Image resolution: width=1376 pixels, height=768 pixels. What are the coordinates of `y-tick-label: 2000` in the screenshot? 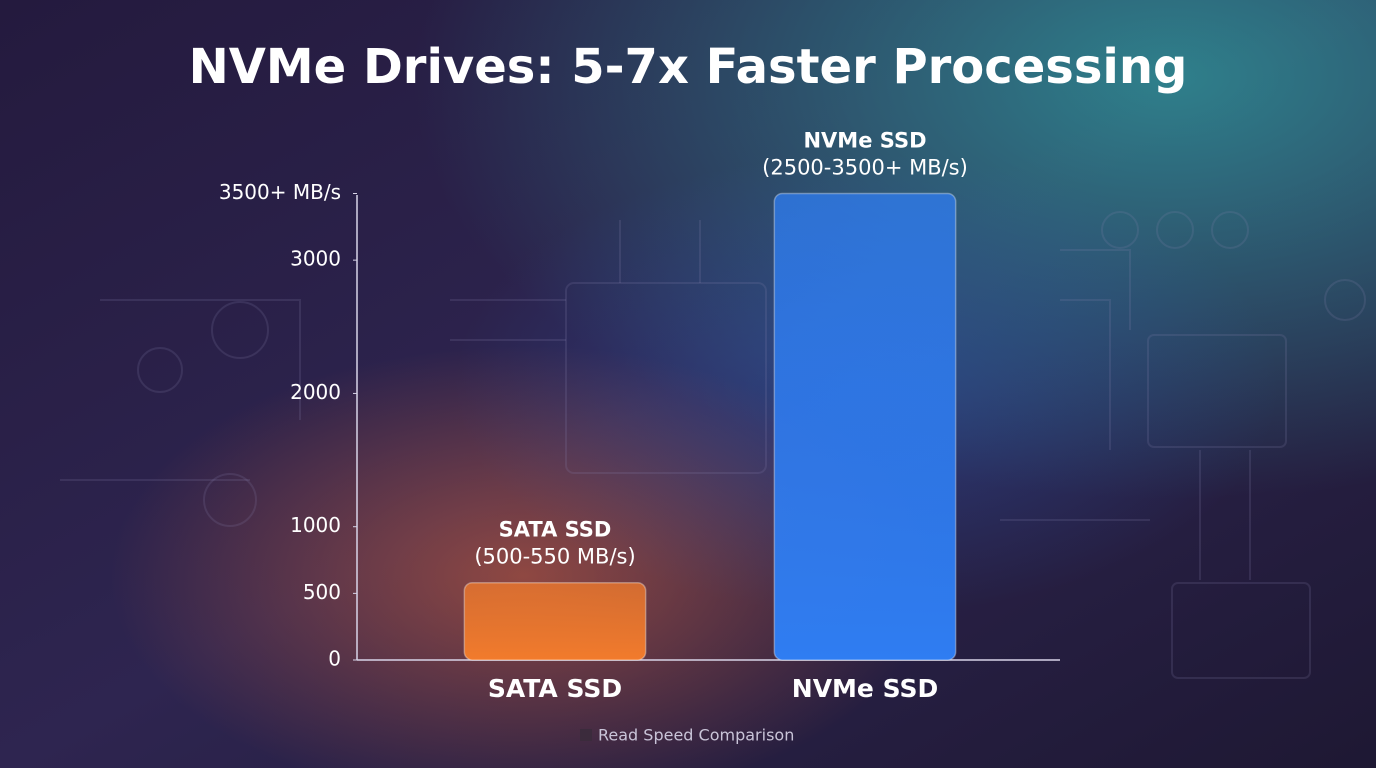 It's located at (315, 392).